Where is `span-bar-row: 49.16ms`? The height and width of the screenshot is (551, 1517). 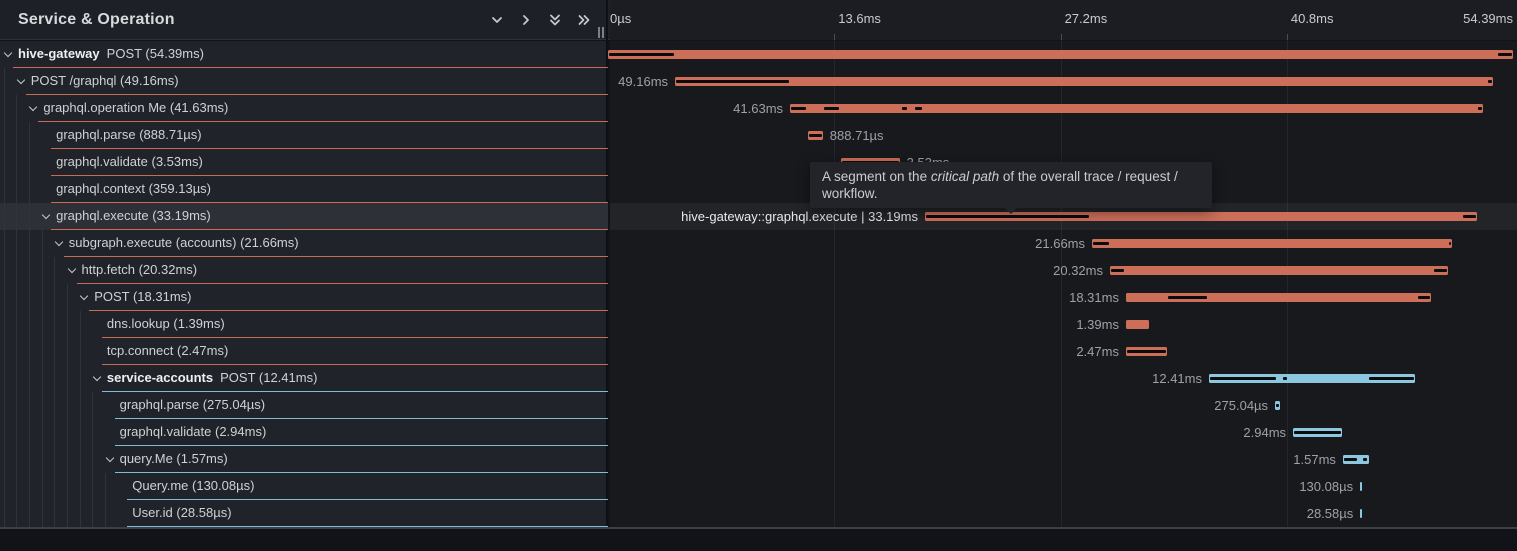
span-bar-row: 49.16ms is located at coordinates (1063, 81).